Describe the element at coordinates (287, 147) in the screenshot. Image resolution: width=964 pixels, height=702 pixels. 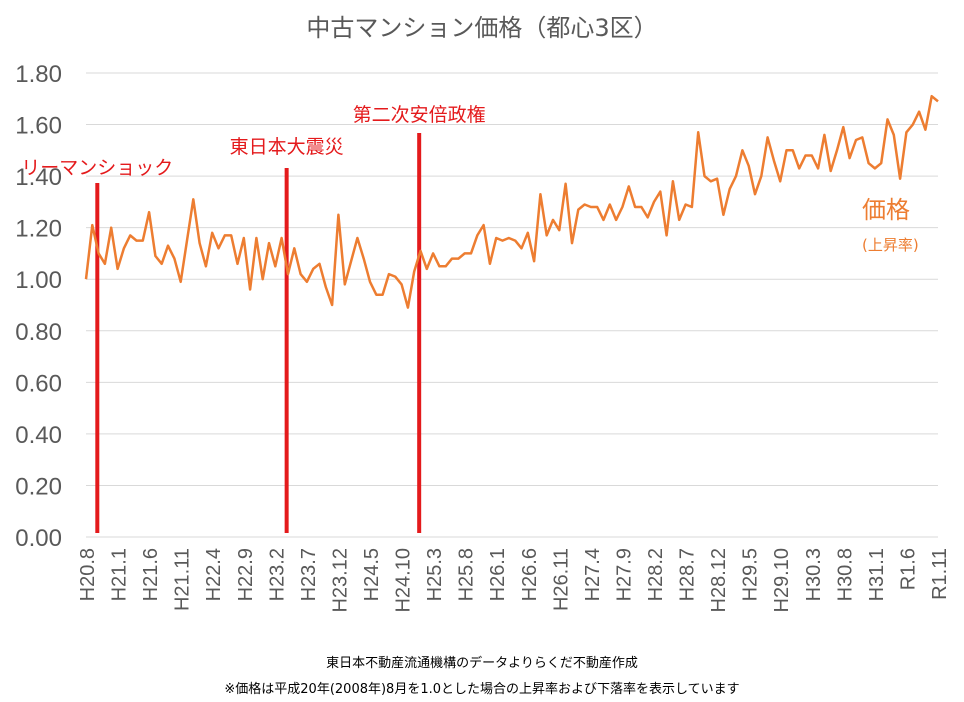
I see `event-label: 東日本大震災` at that location.